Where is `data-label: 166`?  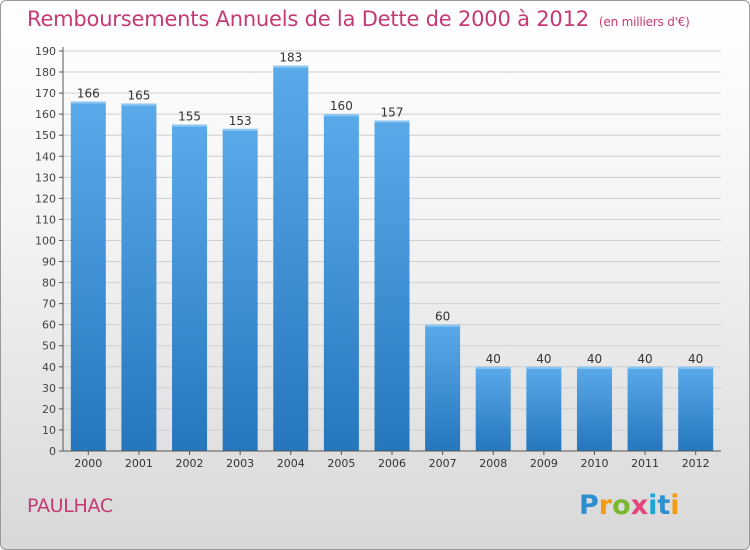
data-label: 166 is located at coordinates (88, 94).